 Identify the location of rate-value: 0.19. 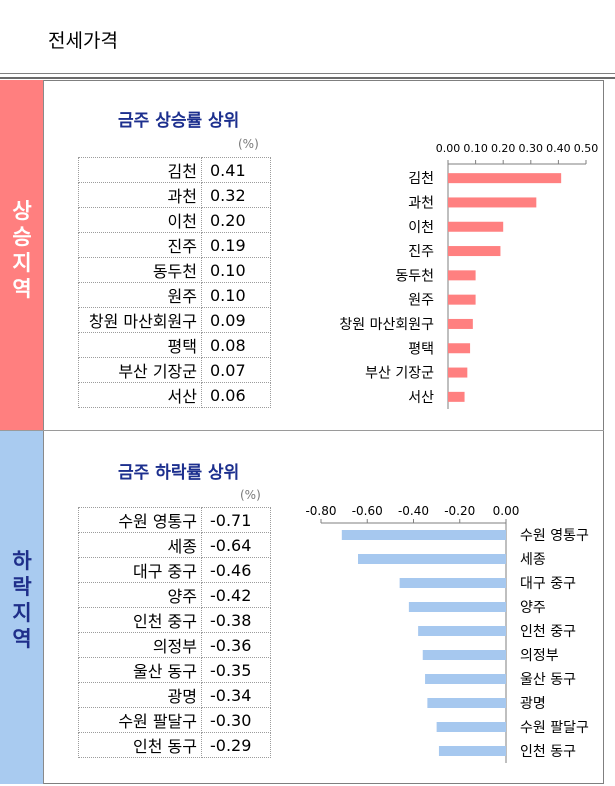
(236, 245).